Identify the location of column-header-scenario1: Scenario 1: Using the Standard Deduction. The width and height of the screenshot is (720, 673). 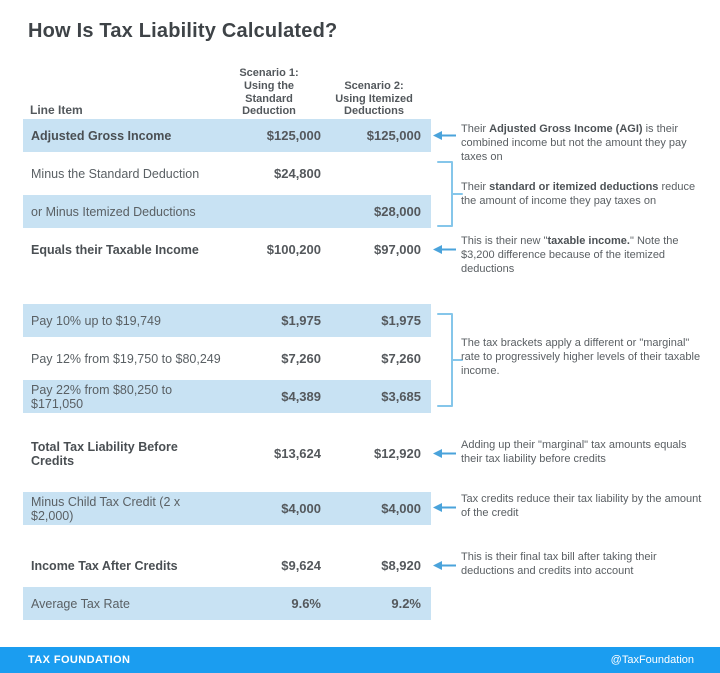
(269, 92).